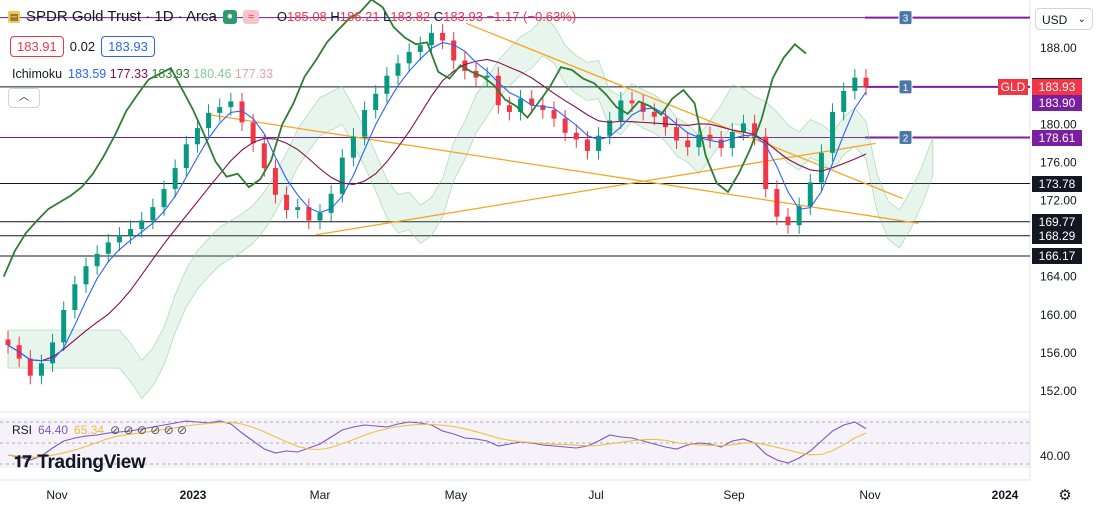 The image size is (1100, 511). What do you see at coordinates (229, 16) in the screenshot?
I see `eye-icon: ●` at bounding box center [229, 16].